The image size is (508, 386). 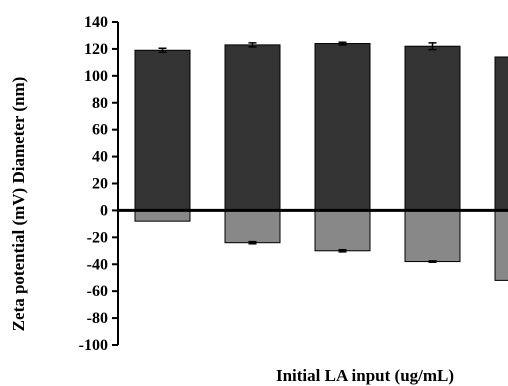 What do you see at coordinates (96, 76) in the screenshot?
I see `y-tick-label: 100` at bounding box center [96, 76].